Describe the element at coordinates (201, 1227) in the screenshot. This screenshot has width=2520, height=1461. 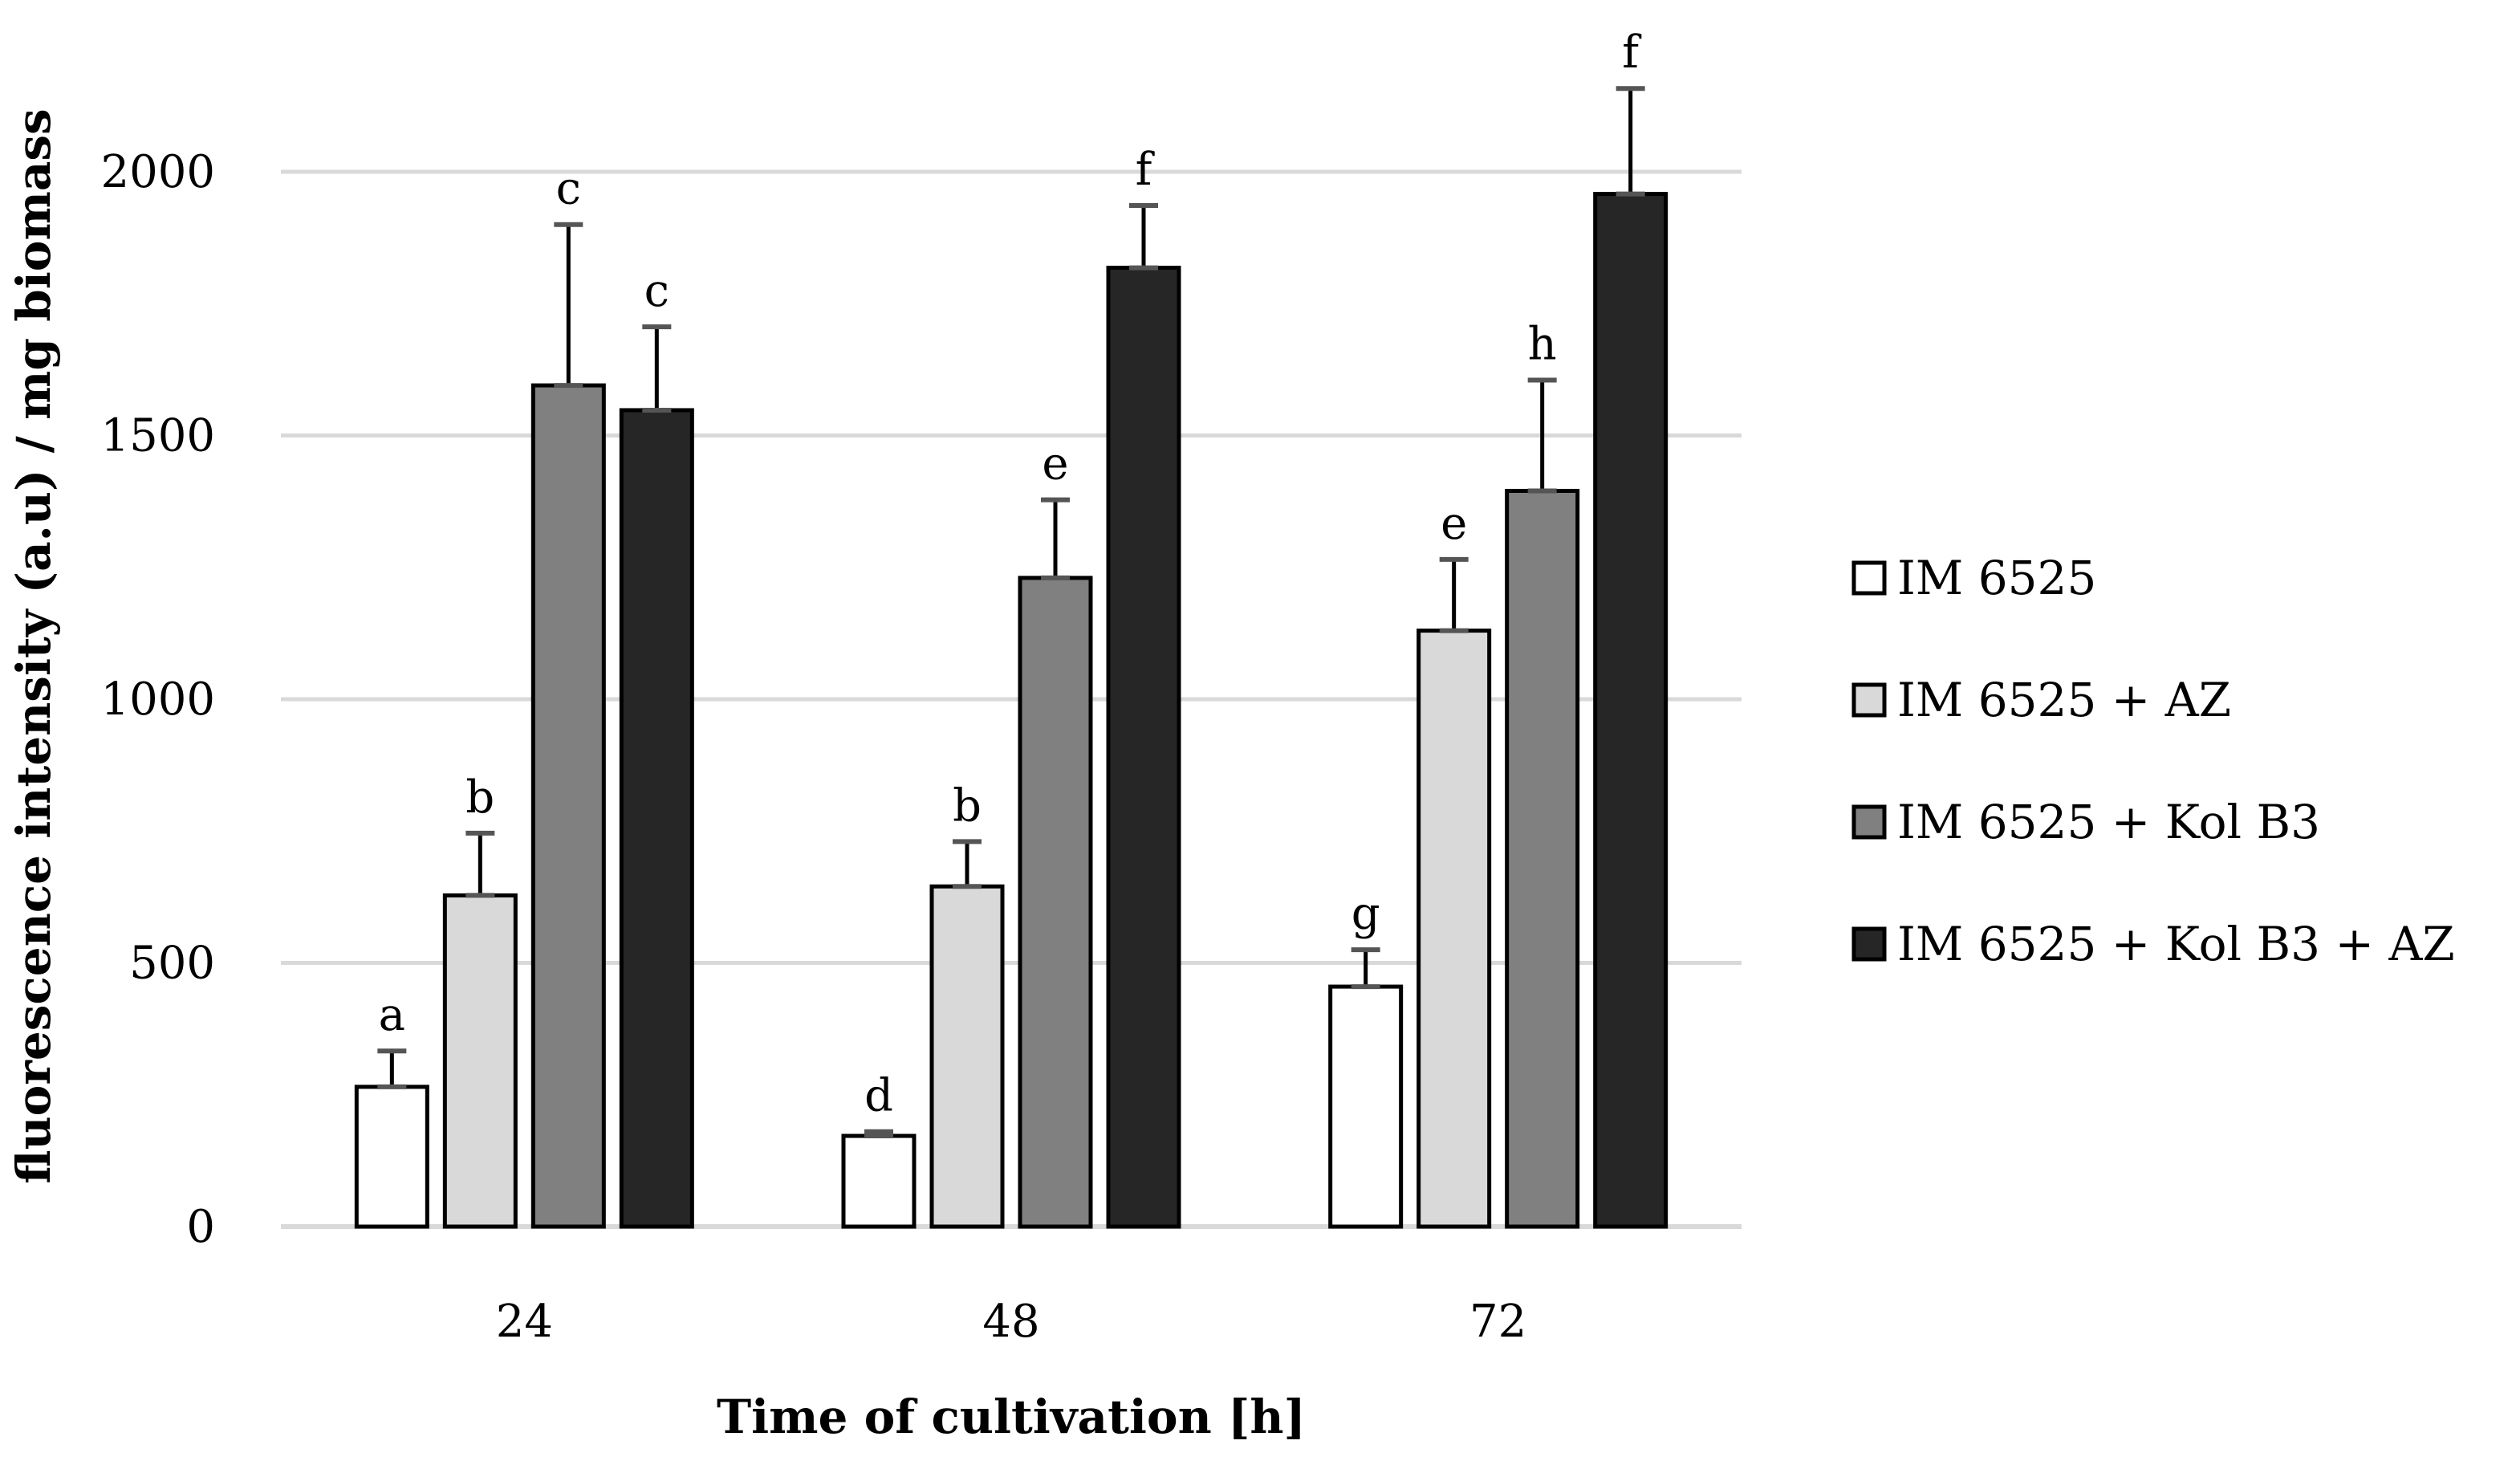
I see `y-tick-label: 0` at that location.